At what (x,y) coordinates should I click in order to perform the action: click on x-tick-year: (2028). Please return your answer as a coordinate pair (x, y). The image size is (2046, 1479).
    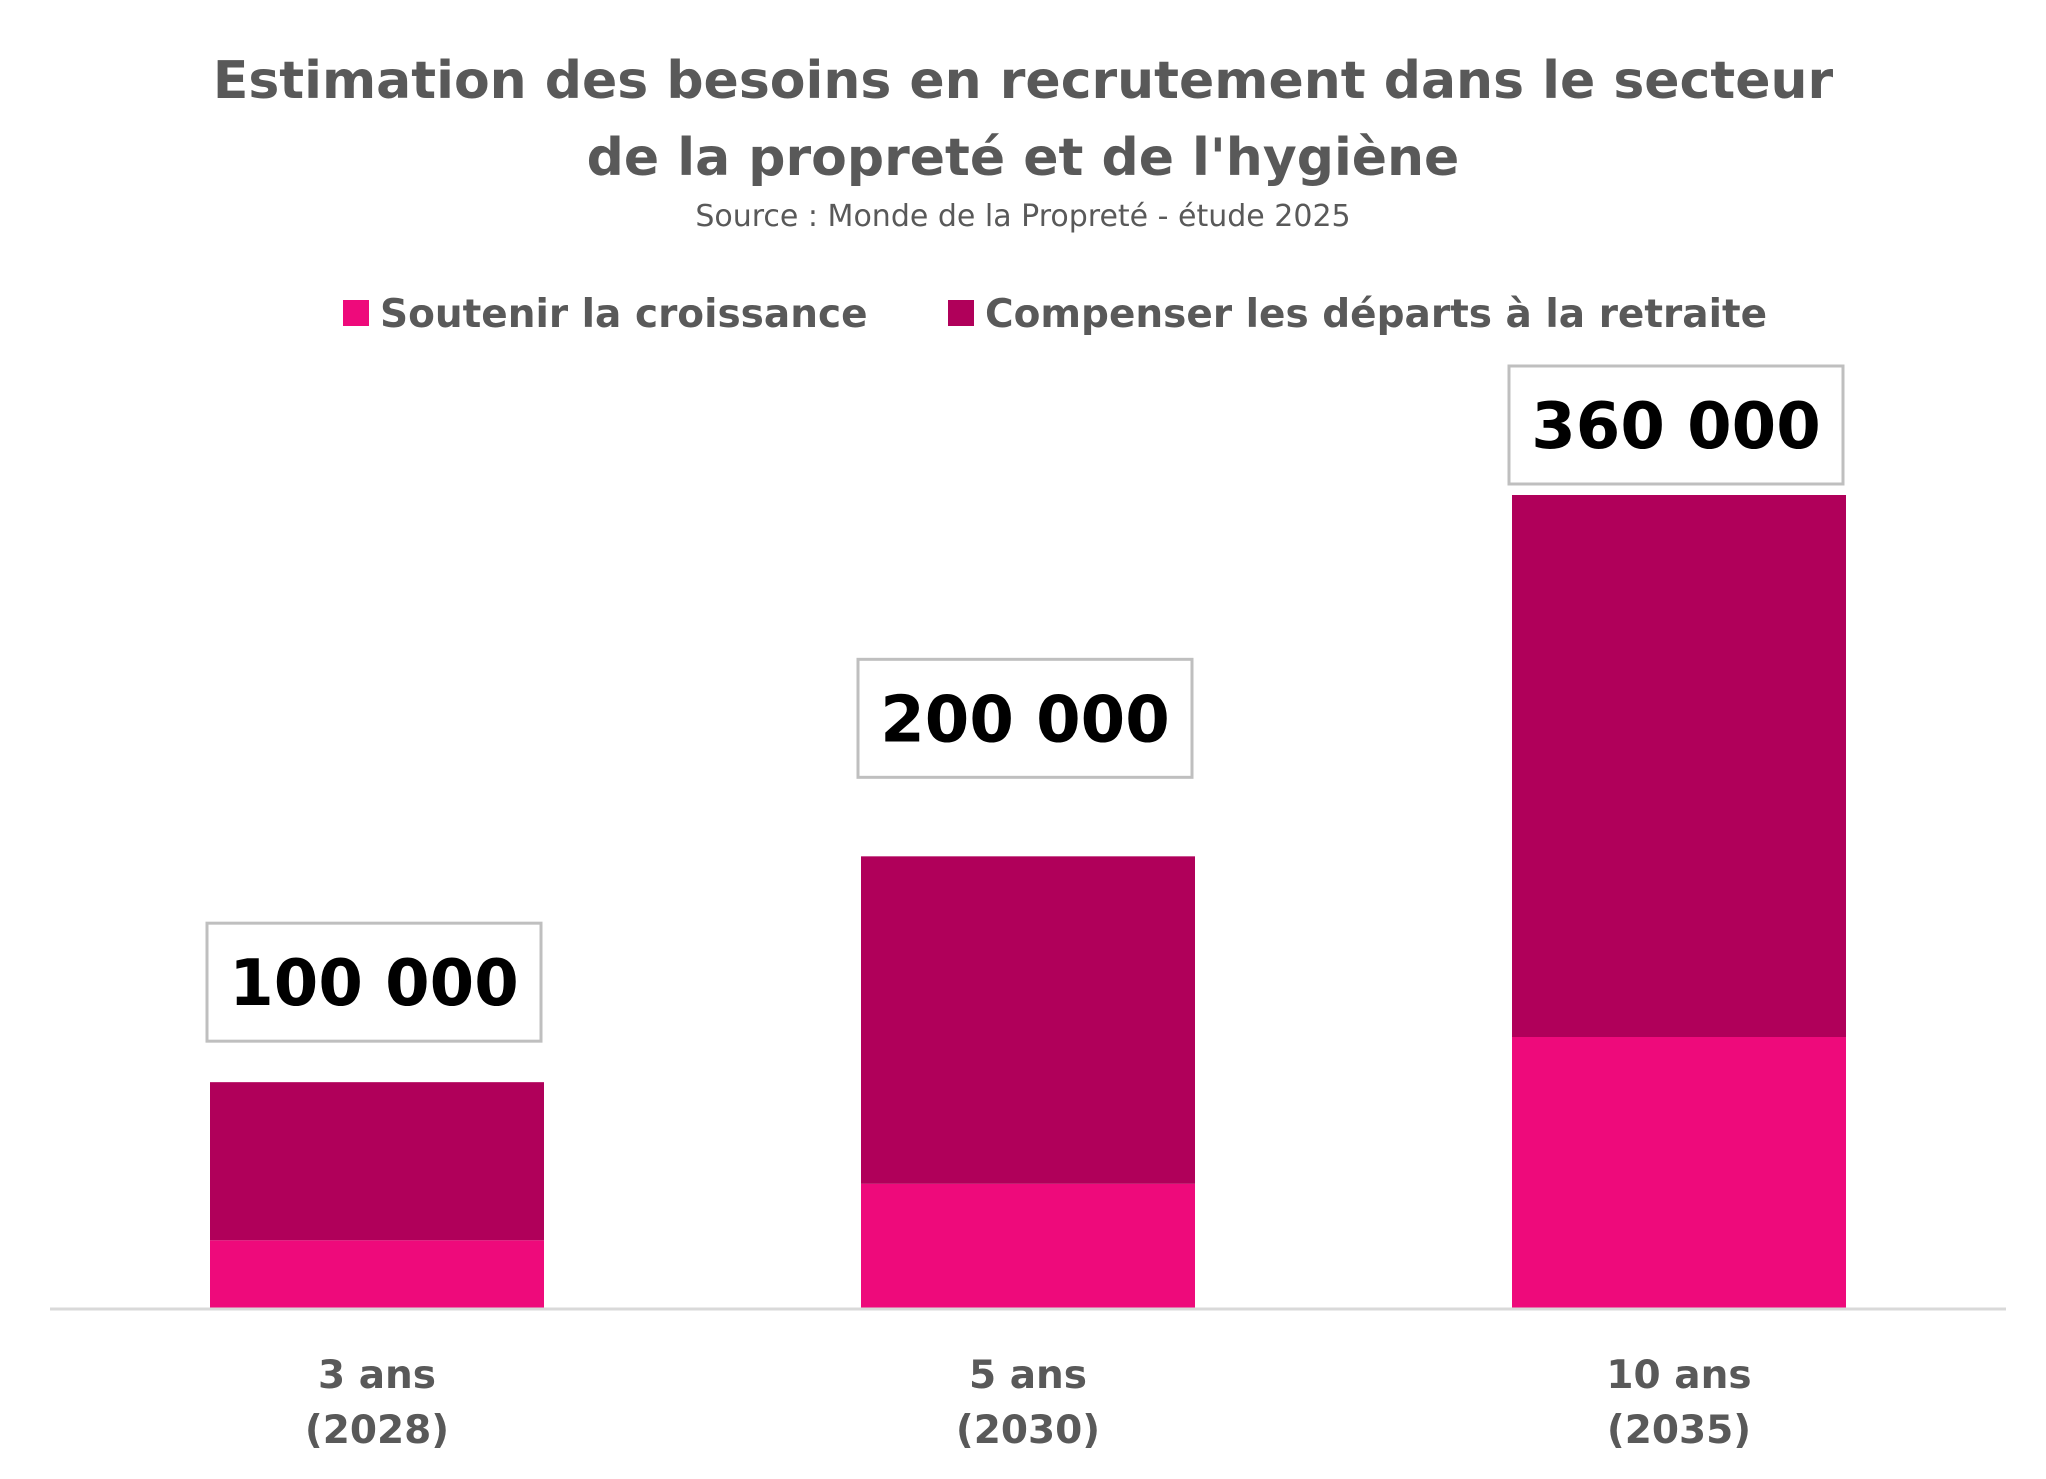
    Looking at the image, I should click on (377, 1430).